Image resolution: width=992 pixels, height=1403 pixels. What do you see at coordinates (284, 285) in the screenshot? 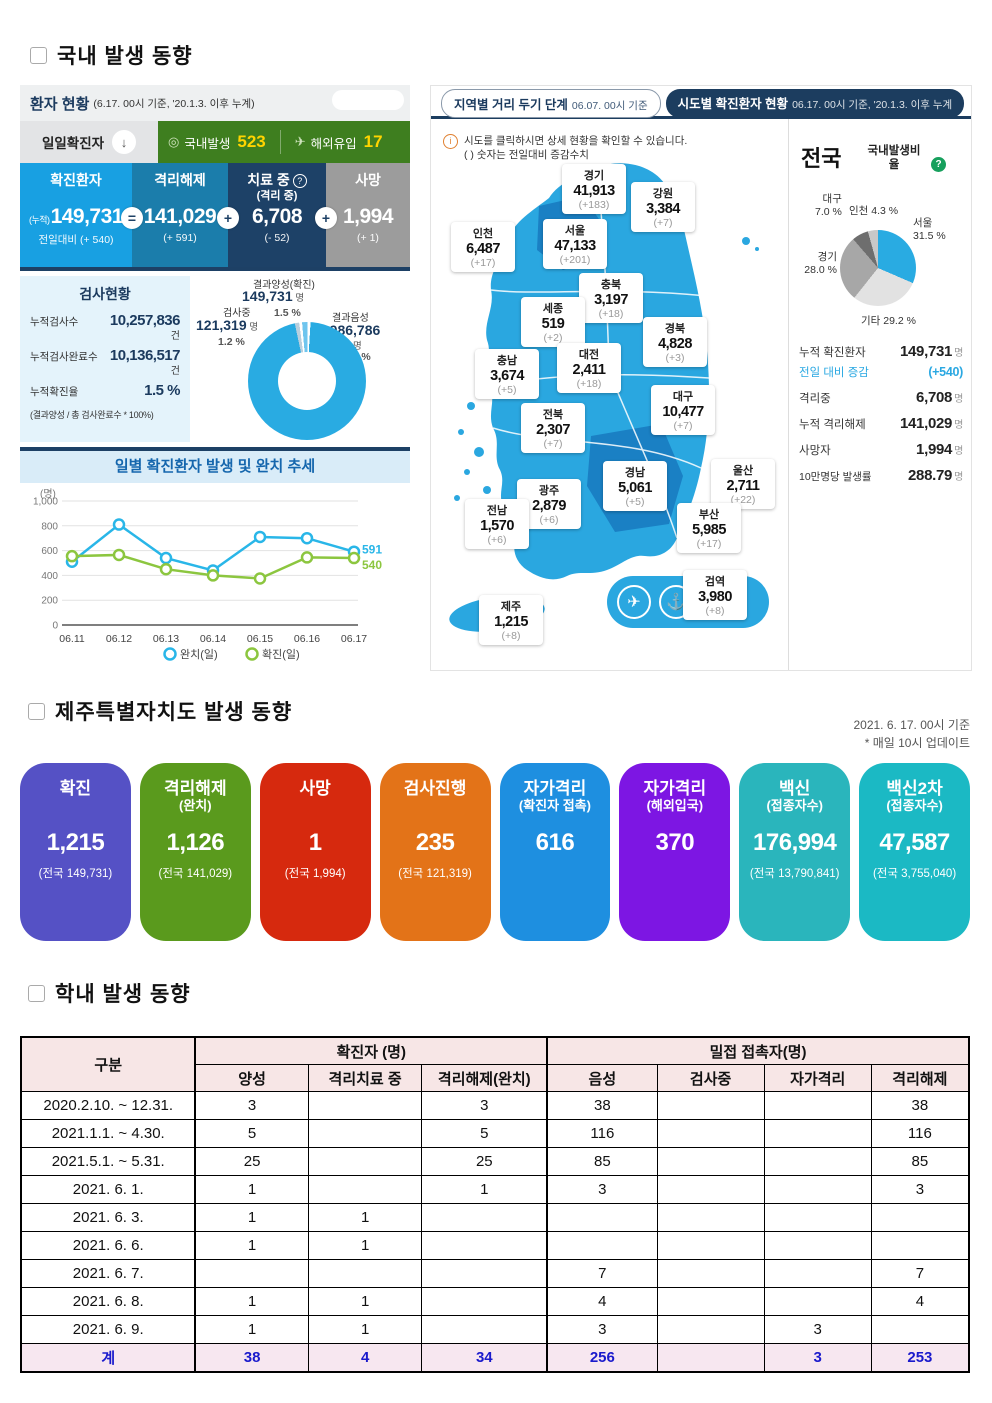
I see `donut-label-positive: 결과양성(확진)` at bounding box center [284, 285].